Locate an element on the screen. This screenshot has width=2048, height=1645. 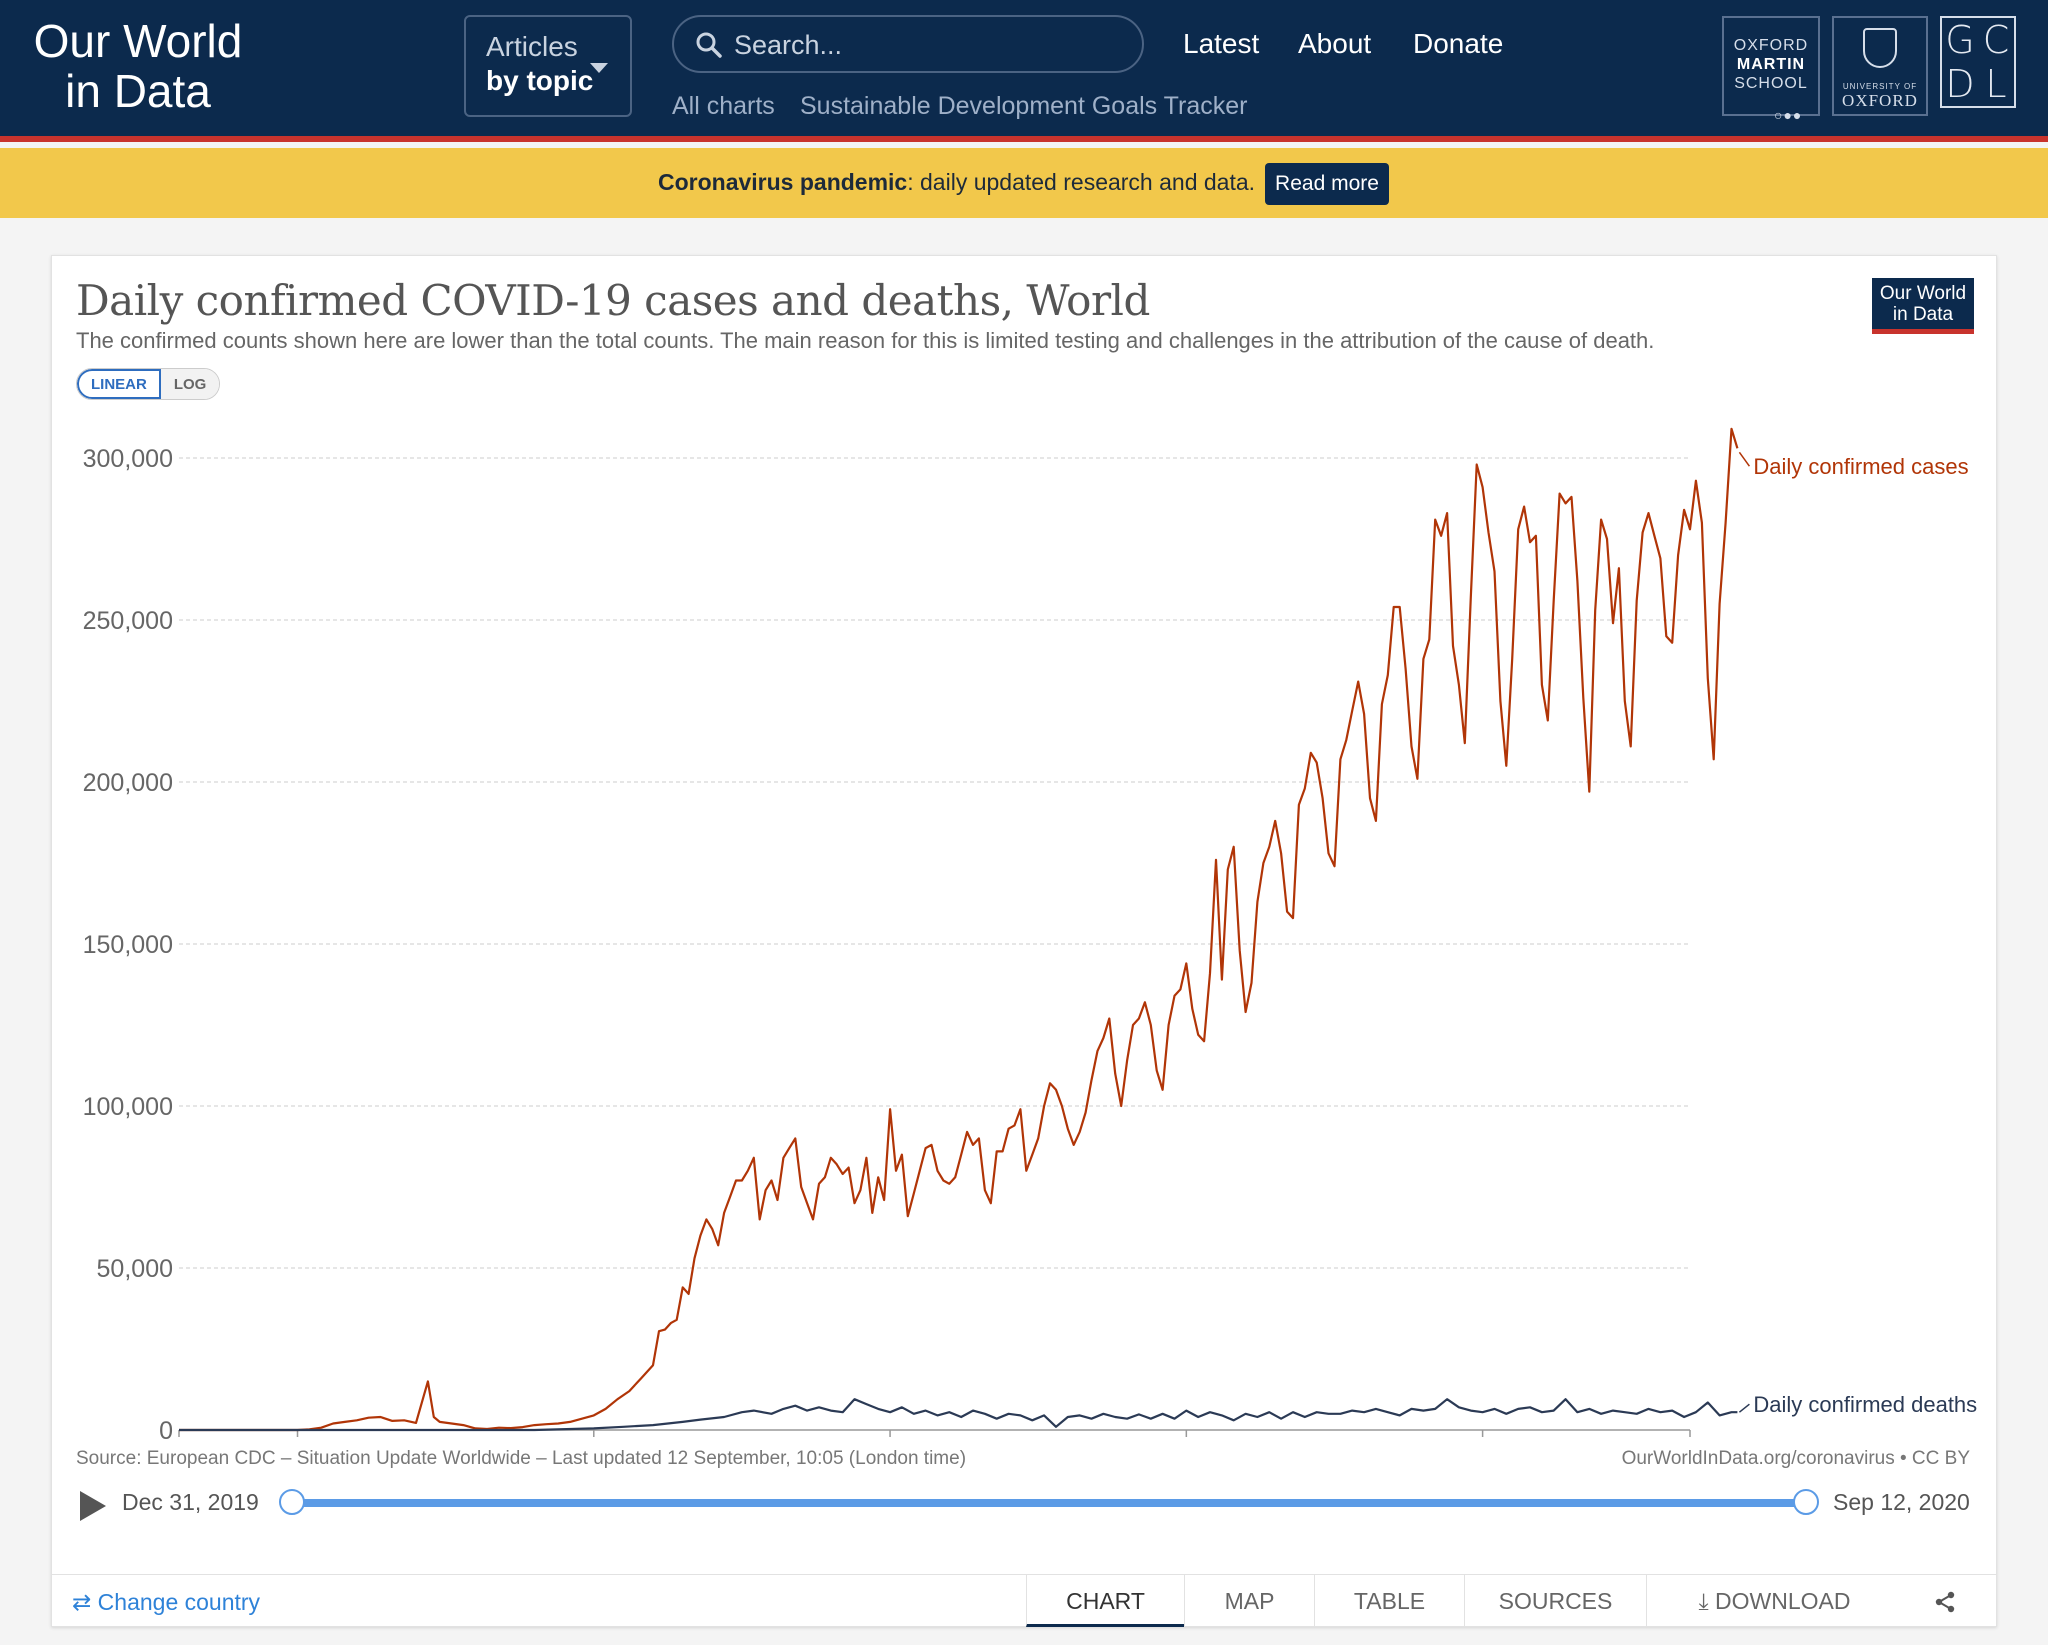
oms-line-3: SCHOOL is located at coordinates (1771, 83).